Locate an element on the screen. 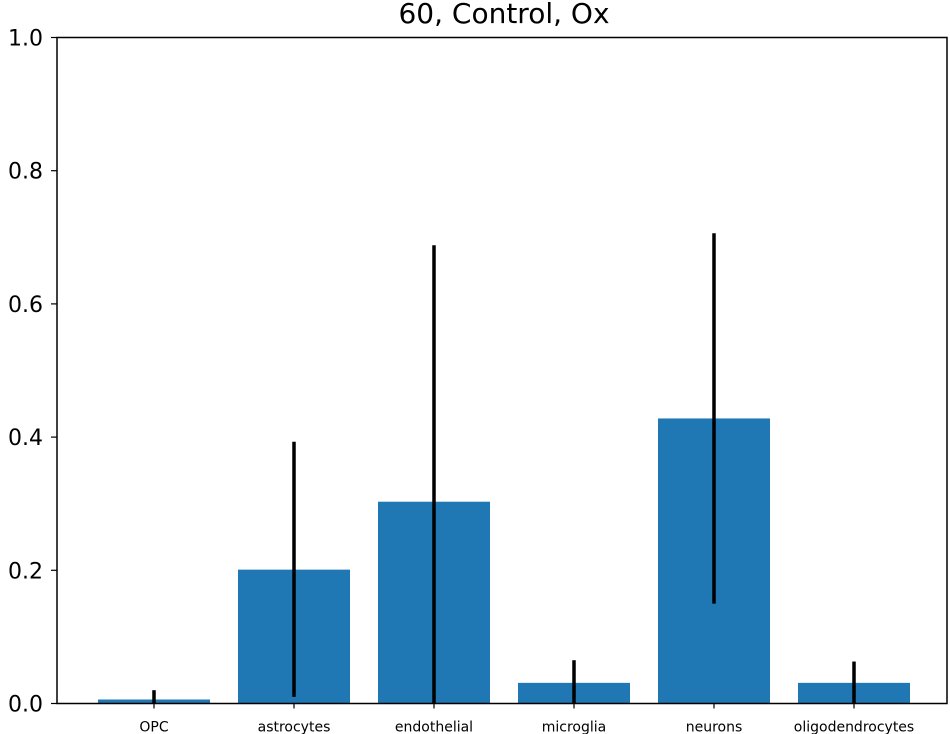 This screenshot has width=950, height=734. y-tick-label: 0.2 is located at coordinates (25, 571).